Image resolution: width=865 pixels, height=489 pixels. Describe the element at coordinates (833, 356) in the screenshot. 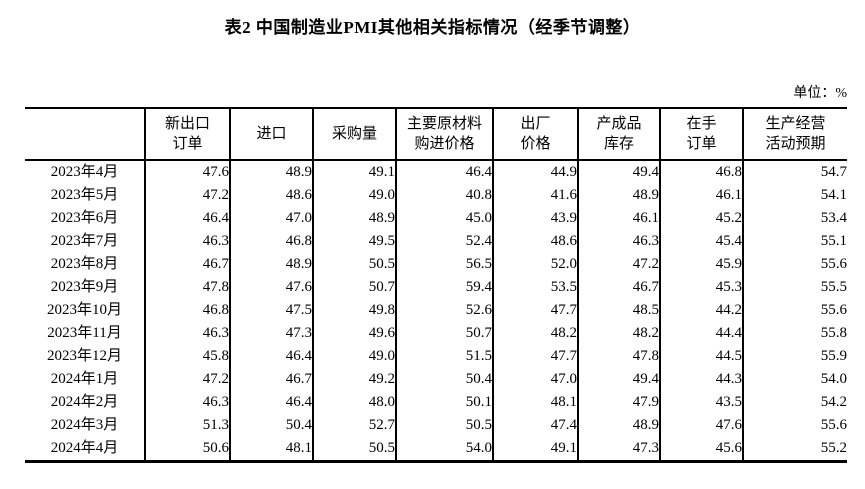

I see `value-cell: 55.9` at that location.